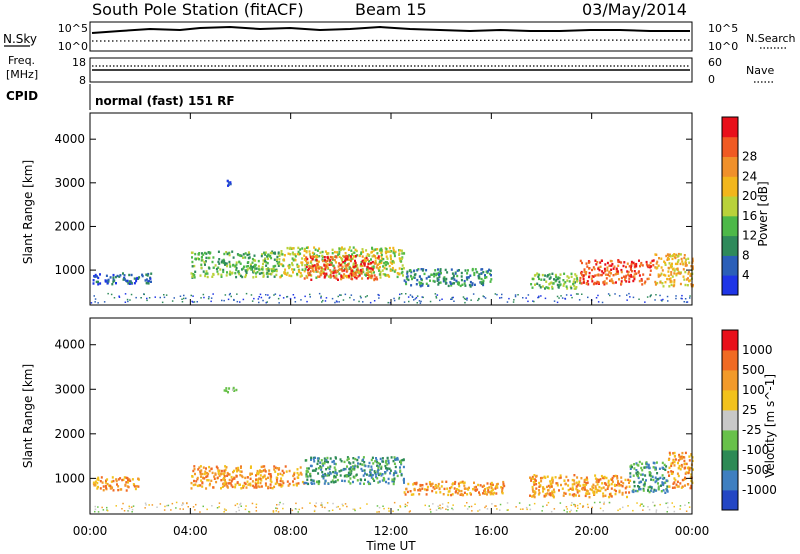  What do you see at coordinates (730, 420) in the screenshot?
I see `colorbar-segment` at bounding box center [730, 420].